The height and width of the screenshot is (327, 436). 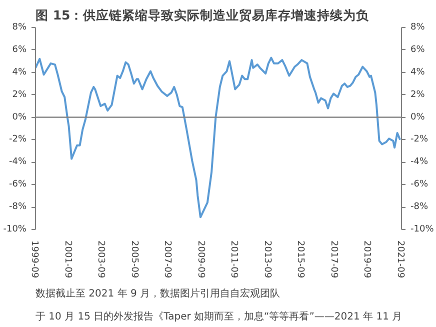 I want to click on text: 数据截止至 2021 年 9 月，数据图片引用自自宏观团队, so click(x=158, y=294).